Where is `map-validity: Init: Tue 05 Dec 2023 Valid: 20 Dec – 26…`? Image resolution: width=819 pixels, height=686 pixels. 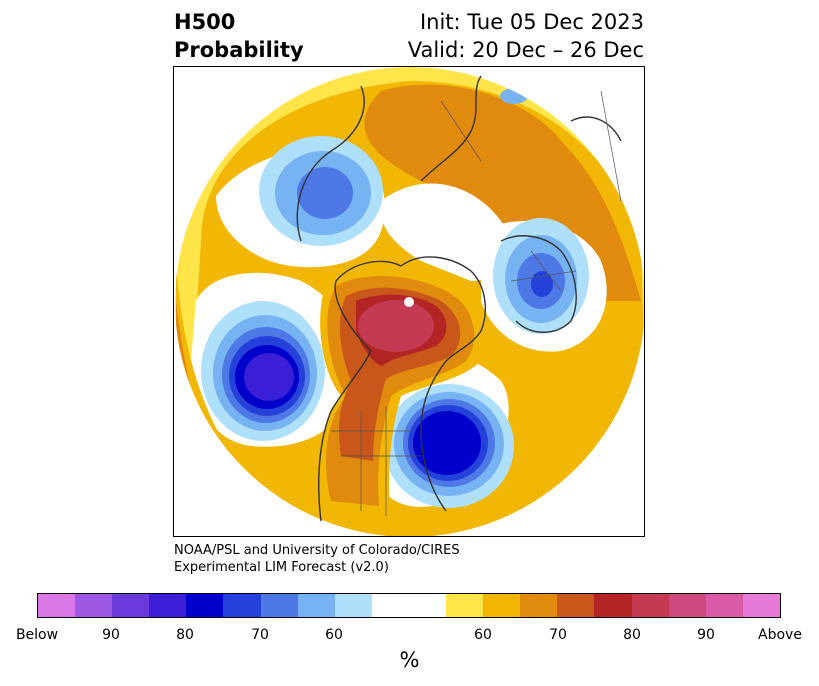 map-validity: Init: Tue 05 Dec 2023 Valid: 20 Dec – 26… is located at coordinates (526, 36).